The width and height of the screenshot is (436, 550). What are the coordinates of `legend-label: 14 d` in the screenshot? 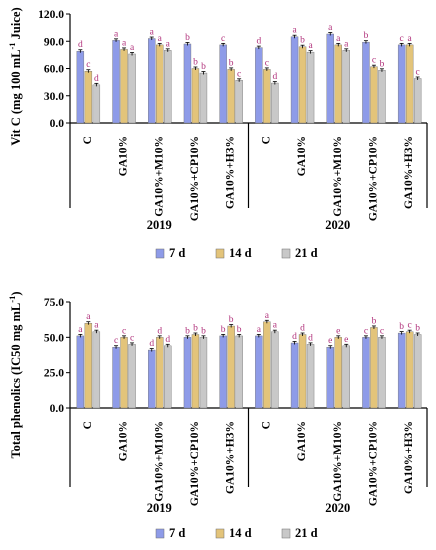 It's located at (240, 533).